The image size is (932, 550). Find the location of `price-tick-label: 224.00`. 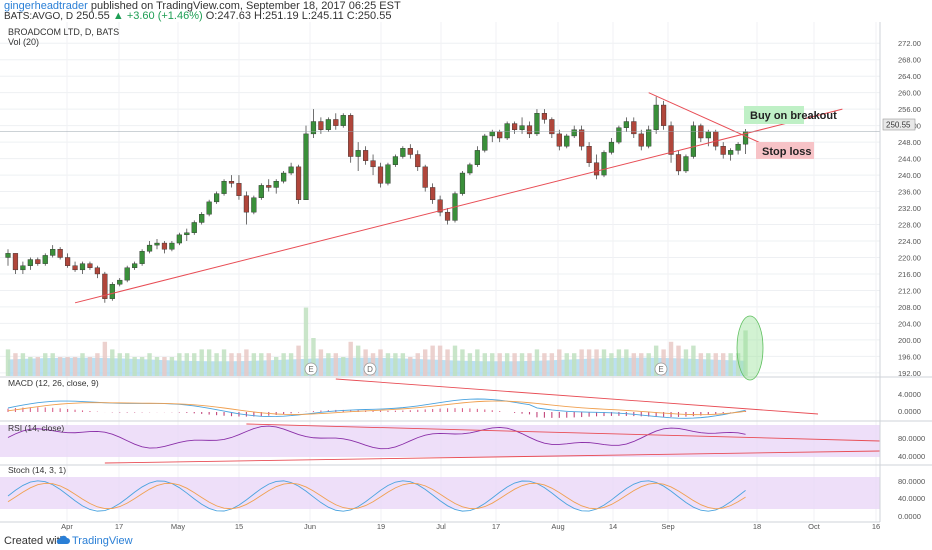

price-tick-label: 224.00 is located at coordinates (909, 241).